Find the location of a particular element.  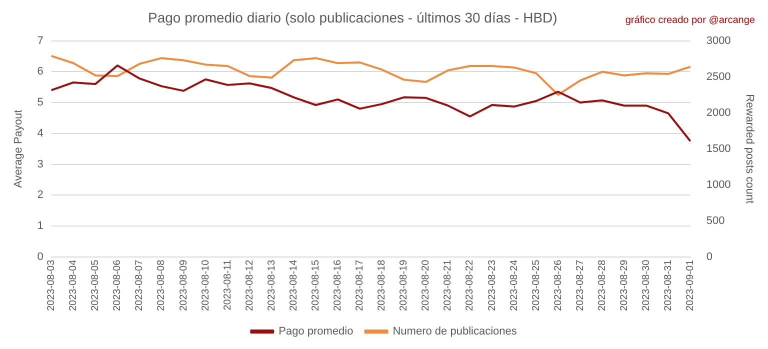

y2-tick-label: 2500 is located at coordinates (718, 76).